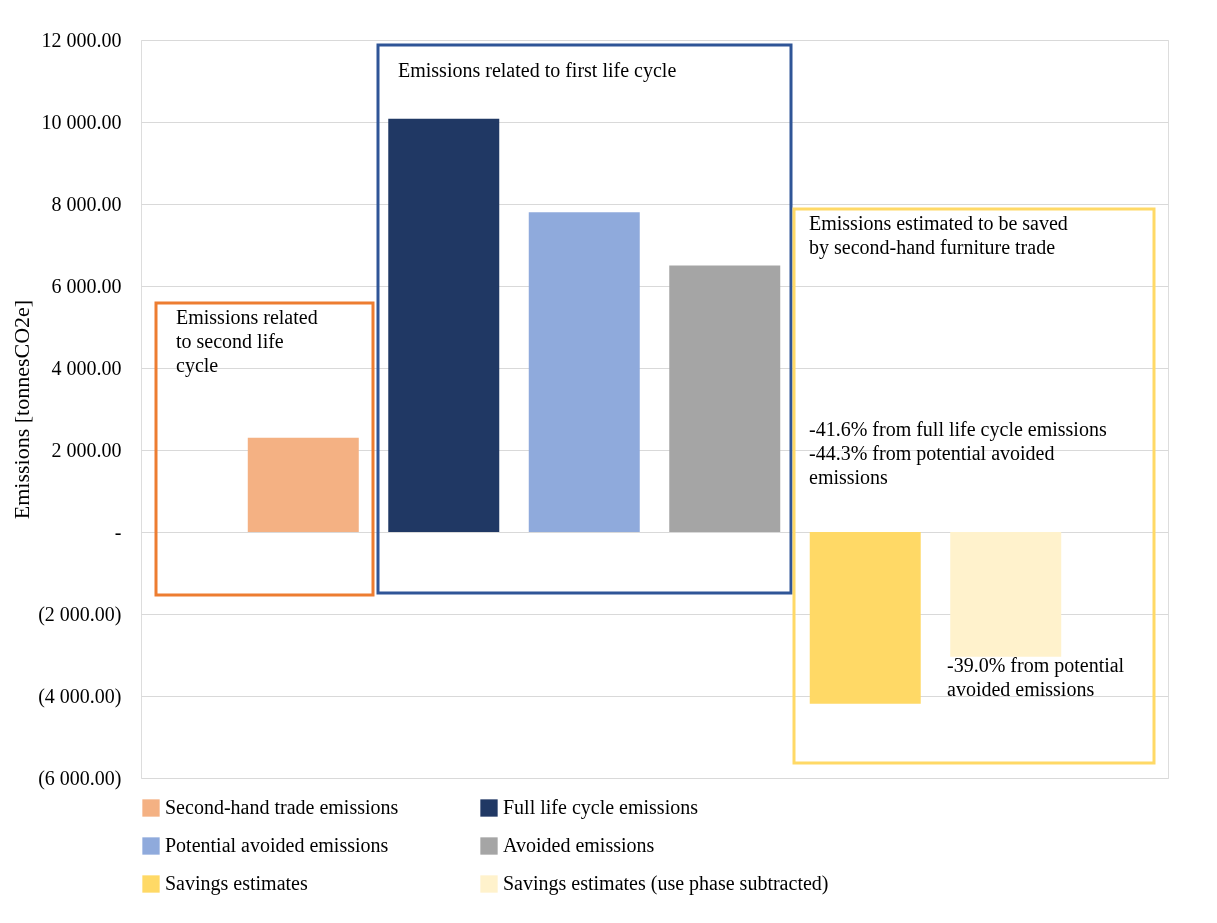 The width and height of the screenshot is (1217, 923). I want to click on annotation: Emissions related to first life cycle, so click(537, 70).